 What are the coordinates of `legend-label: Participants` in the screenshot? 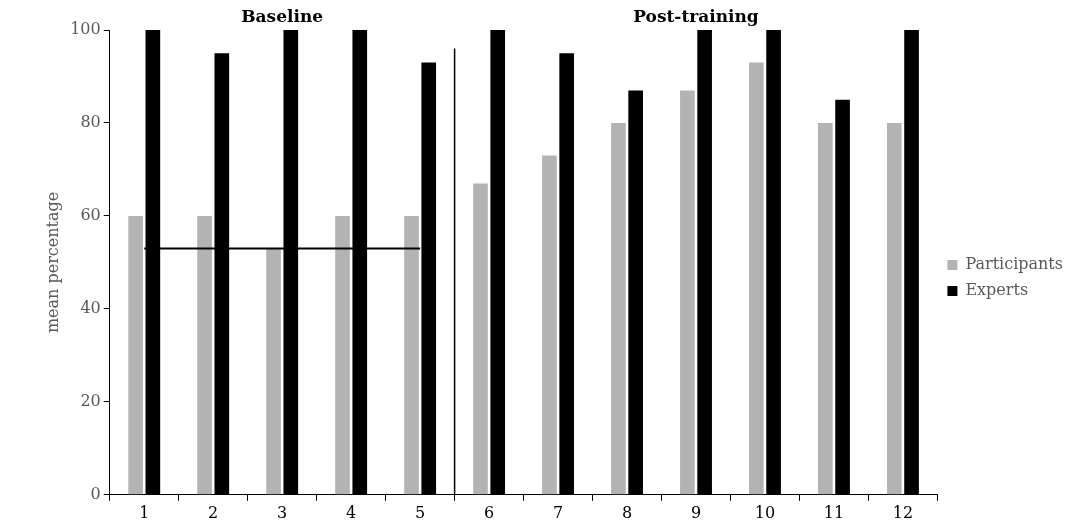 It's located at (1014, 264).